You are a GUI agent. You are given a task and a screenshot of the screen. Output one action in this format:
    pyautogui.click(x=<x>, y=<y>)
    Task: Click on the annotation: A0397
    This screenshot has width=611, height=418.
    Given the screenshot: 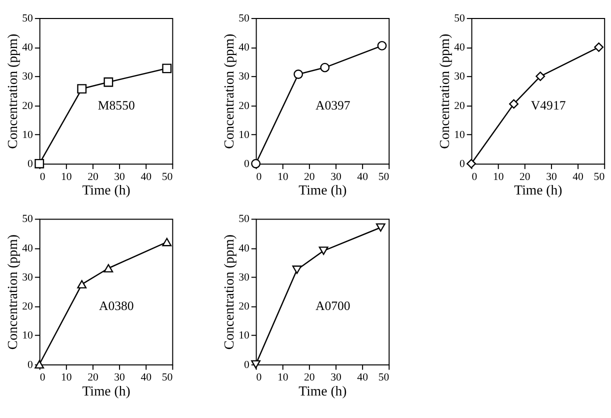 What is the action you would take?
    pyautogui.click(x=333, y=105)
    